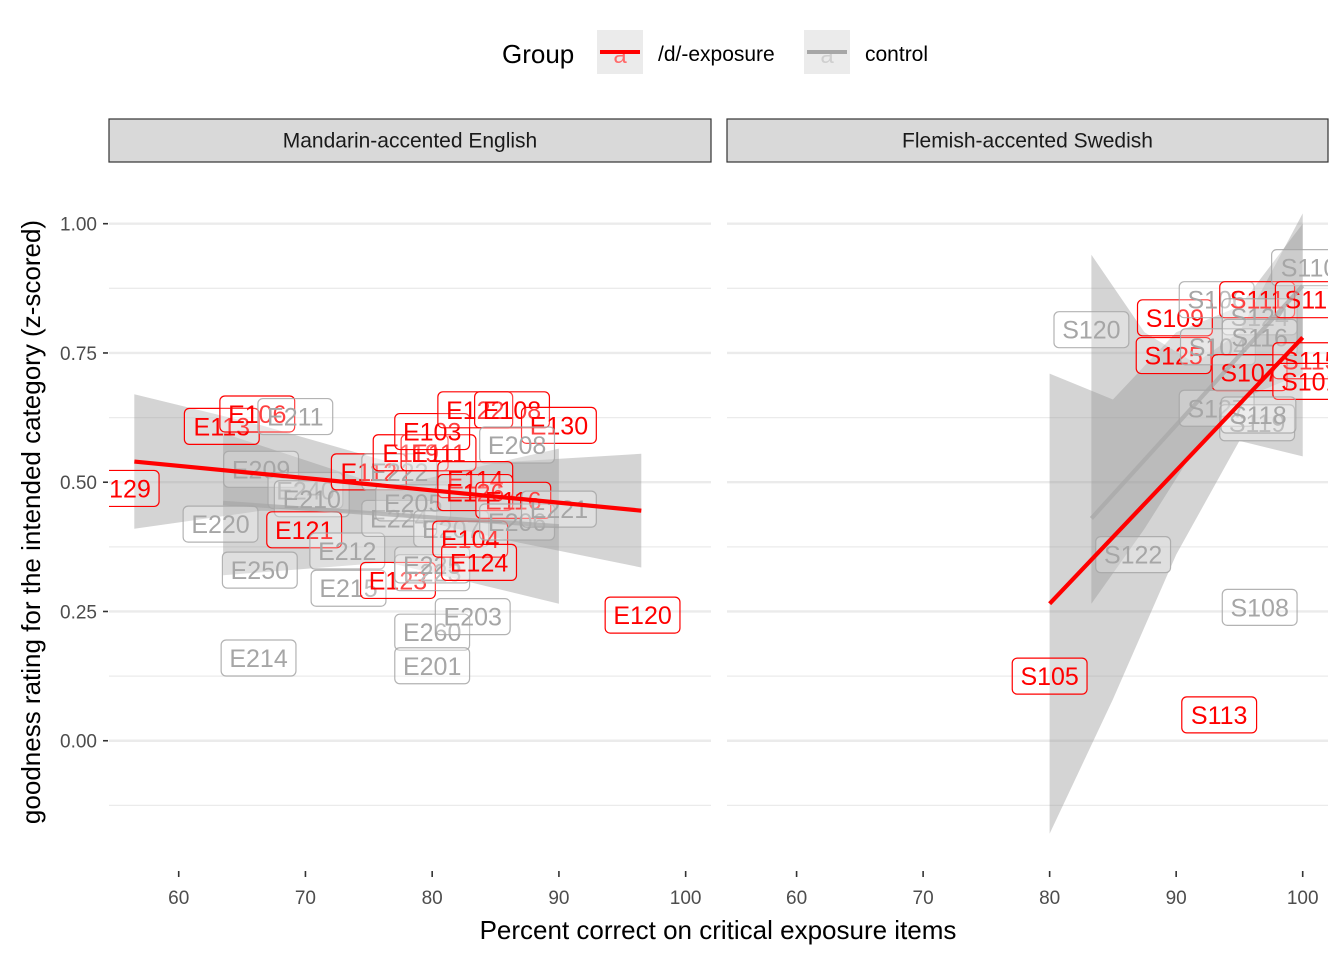 This screenshot has height=960, width=1344. I want to click on point-label-e211: E211, so click(295, 416).